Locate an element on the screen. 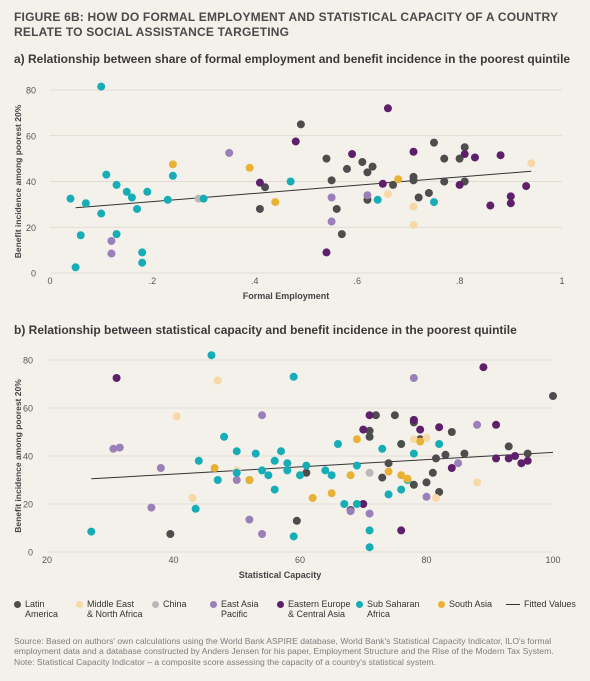 The image size is (590, 681). legend-label: Sub Saharan Africa is located at coordinates (393, 609).